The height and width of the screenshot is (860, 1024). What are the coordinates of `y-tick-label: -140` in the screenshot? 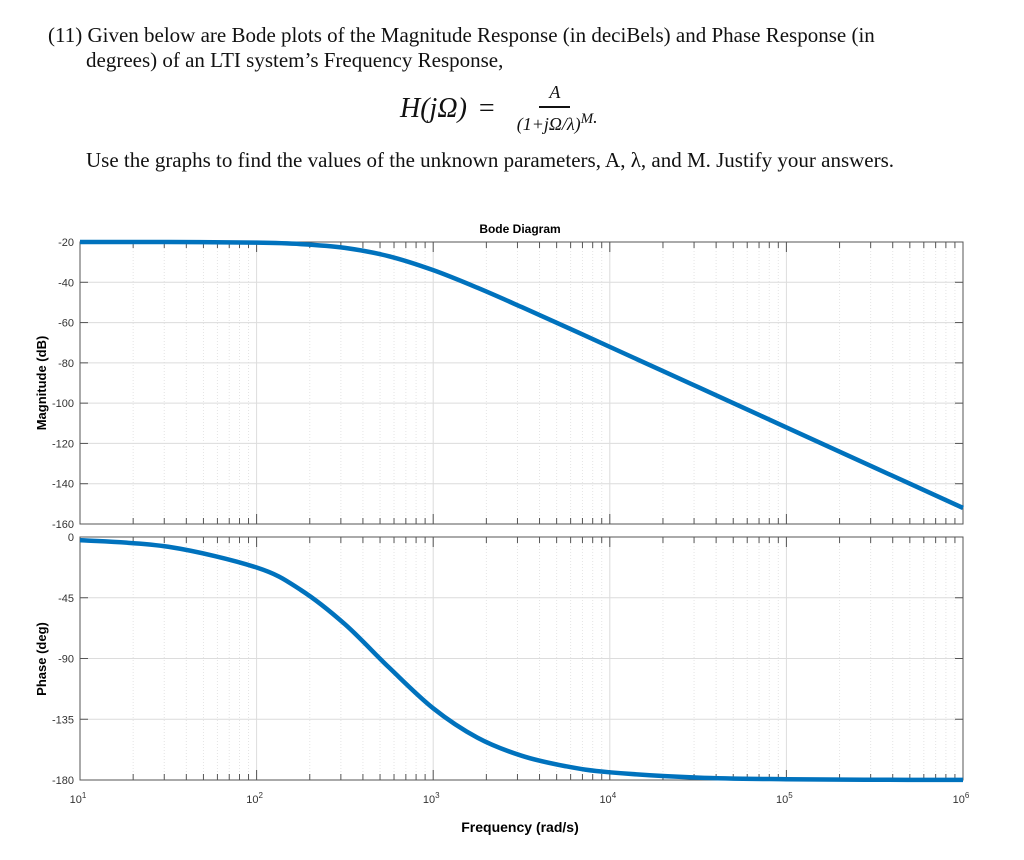 It's located at (63, 485).